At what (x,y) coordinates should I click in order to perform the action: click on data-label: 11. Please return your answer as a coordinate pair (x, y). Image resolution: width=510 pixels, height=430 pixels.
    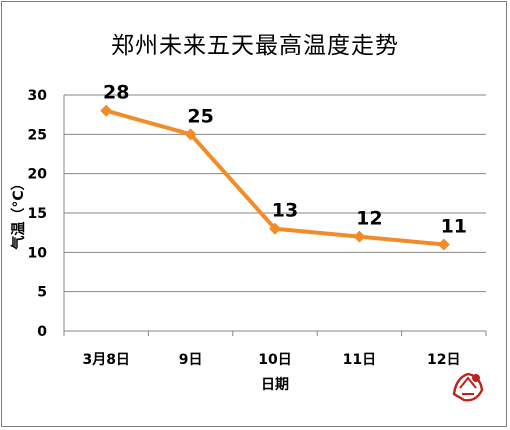
    Looking at the image, I should click on (454, 226).